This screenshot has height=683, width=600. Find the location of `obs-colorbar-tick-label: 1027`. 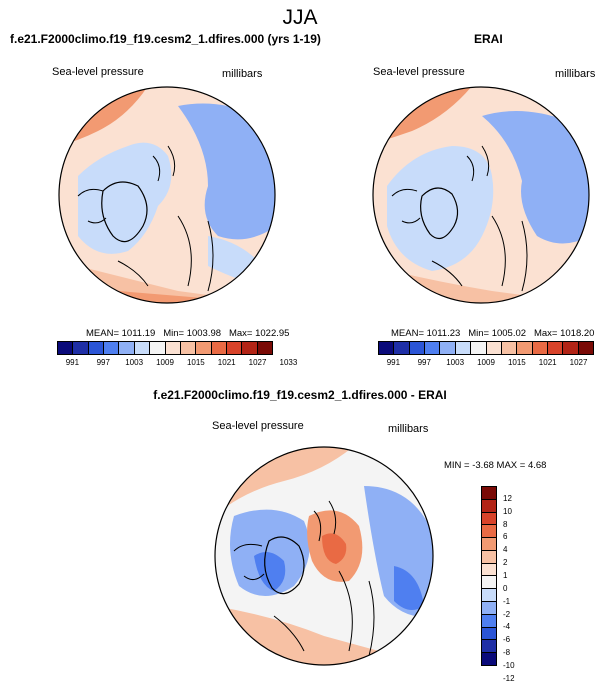

obs-colorbar-tick-label: 1027 is located at coordinates (578, 362).